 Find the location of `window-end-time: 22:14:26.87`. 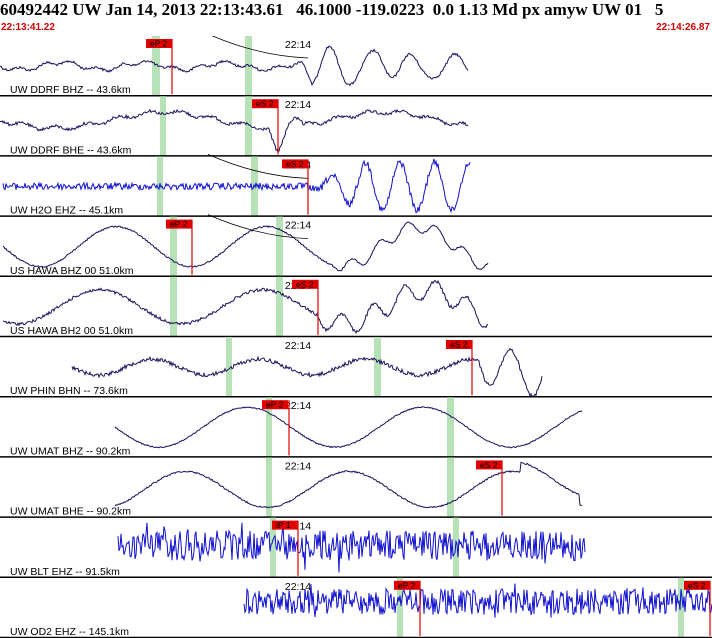

window-end-time: 22:14:26.87 is located at coordinates (683, 27).